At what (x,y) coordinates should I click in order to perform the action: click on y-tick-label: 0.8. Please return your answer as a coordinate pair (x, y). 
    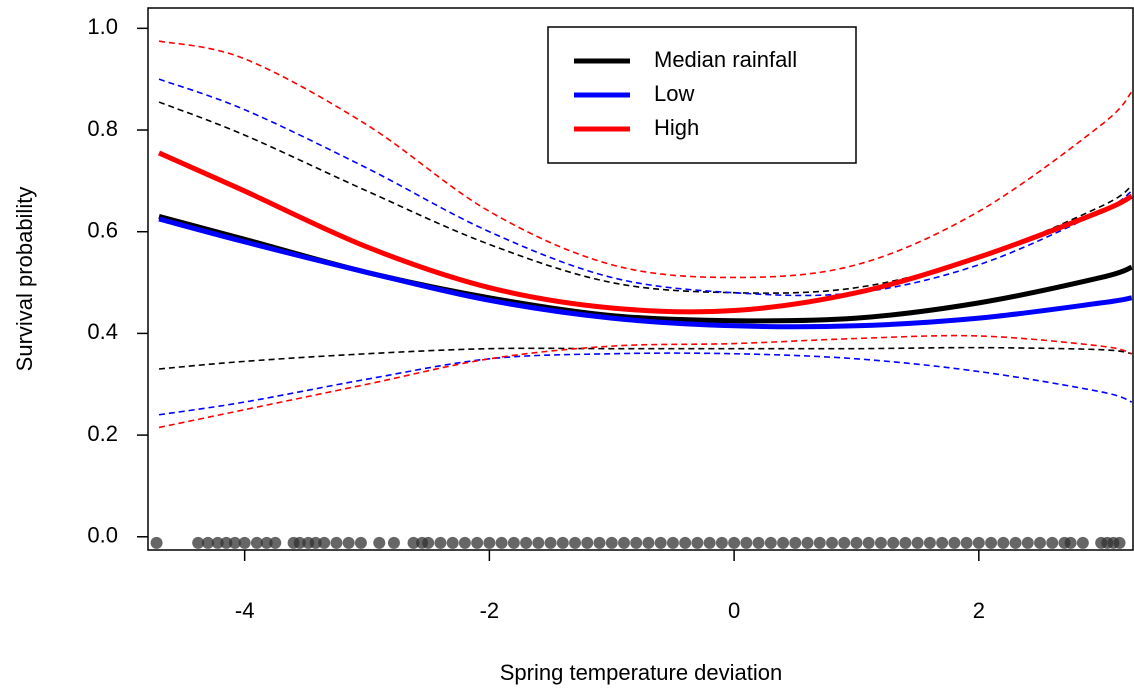
    Looking at the image, I should click on (102, 128).